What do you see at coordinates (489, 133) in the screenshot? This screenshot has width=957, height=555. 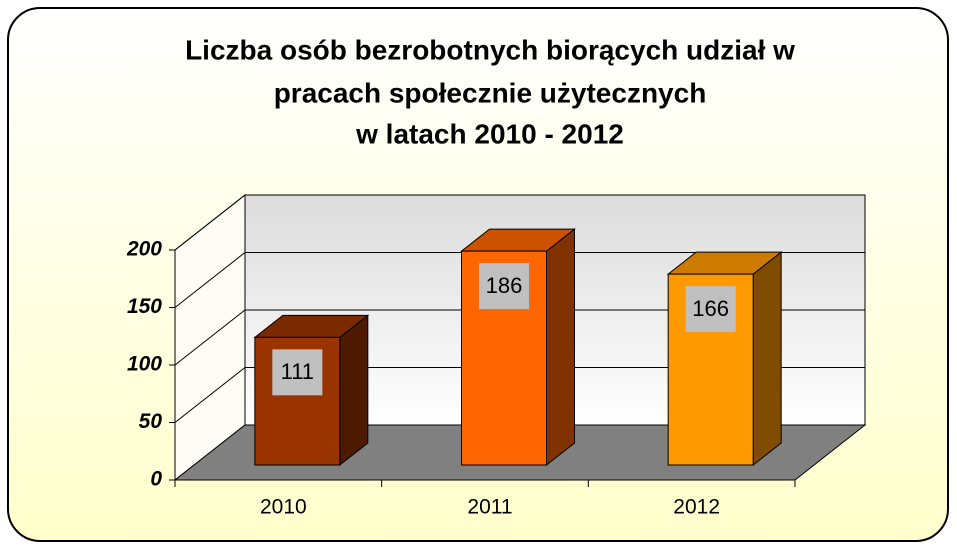 I see `chart-title: w latach 2010 - 2012` at bounding box center [489, 133].